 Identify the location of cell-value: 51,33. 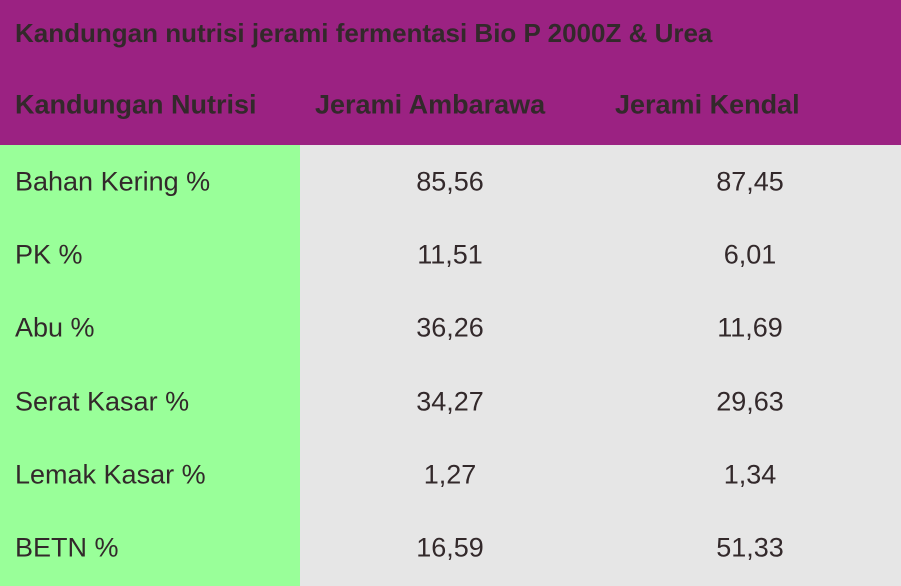
(750, 547).